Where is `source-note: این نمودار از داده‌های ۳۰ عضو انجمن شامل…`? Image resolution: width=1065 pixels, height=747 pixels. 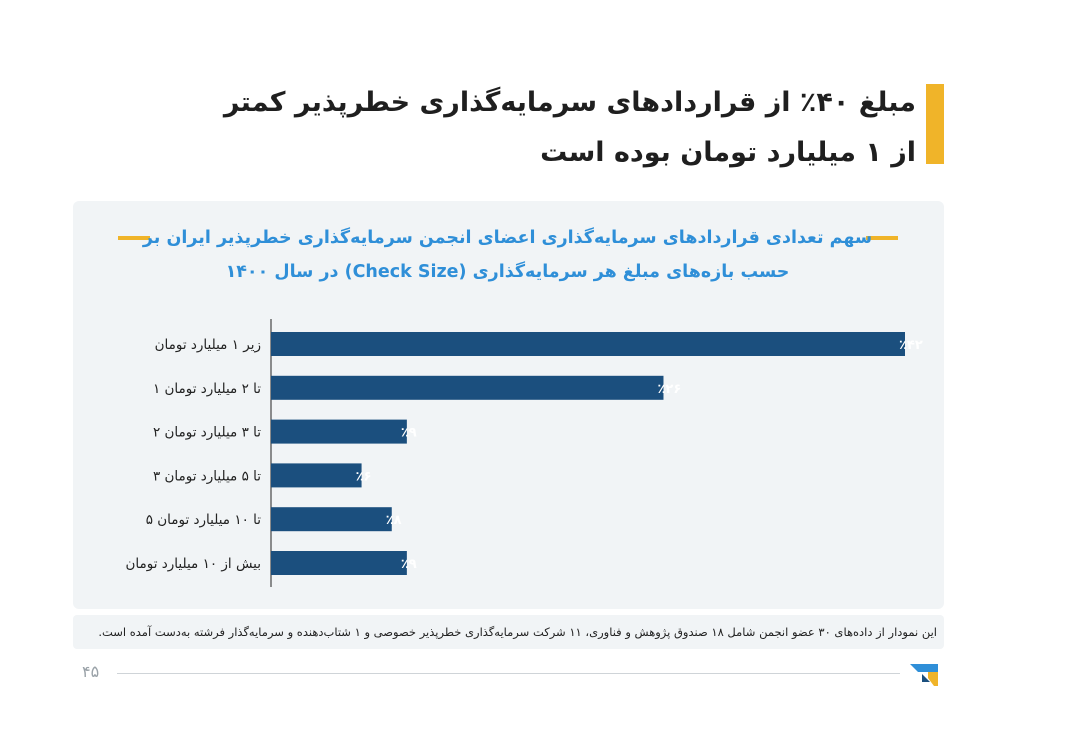
source-note: این نمودار از داده‌های ۳۰ عضو انجمن شامل… is located at coordinates (517, 632).